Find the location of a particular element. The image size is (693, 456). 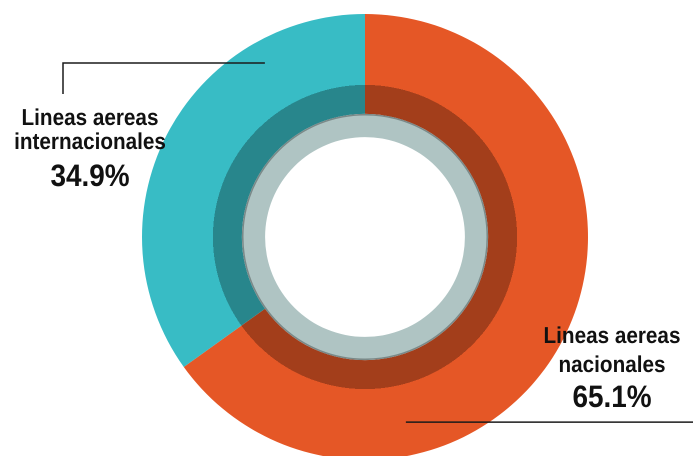

data-label: 34.9% is located at coordinates (90, 176).